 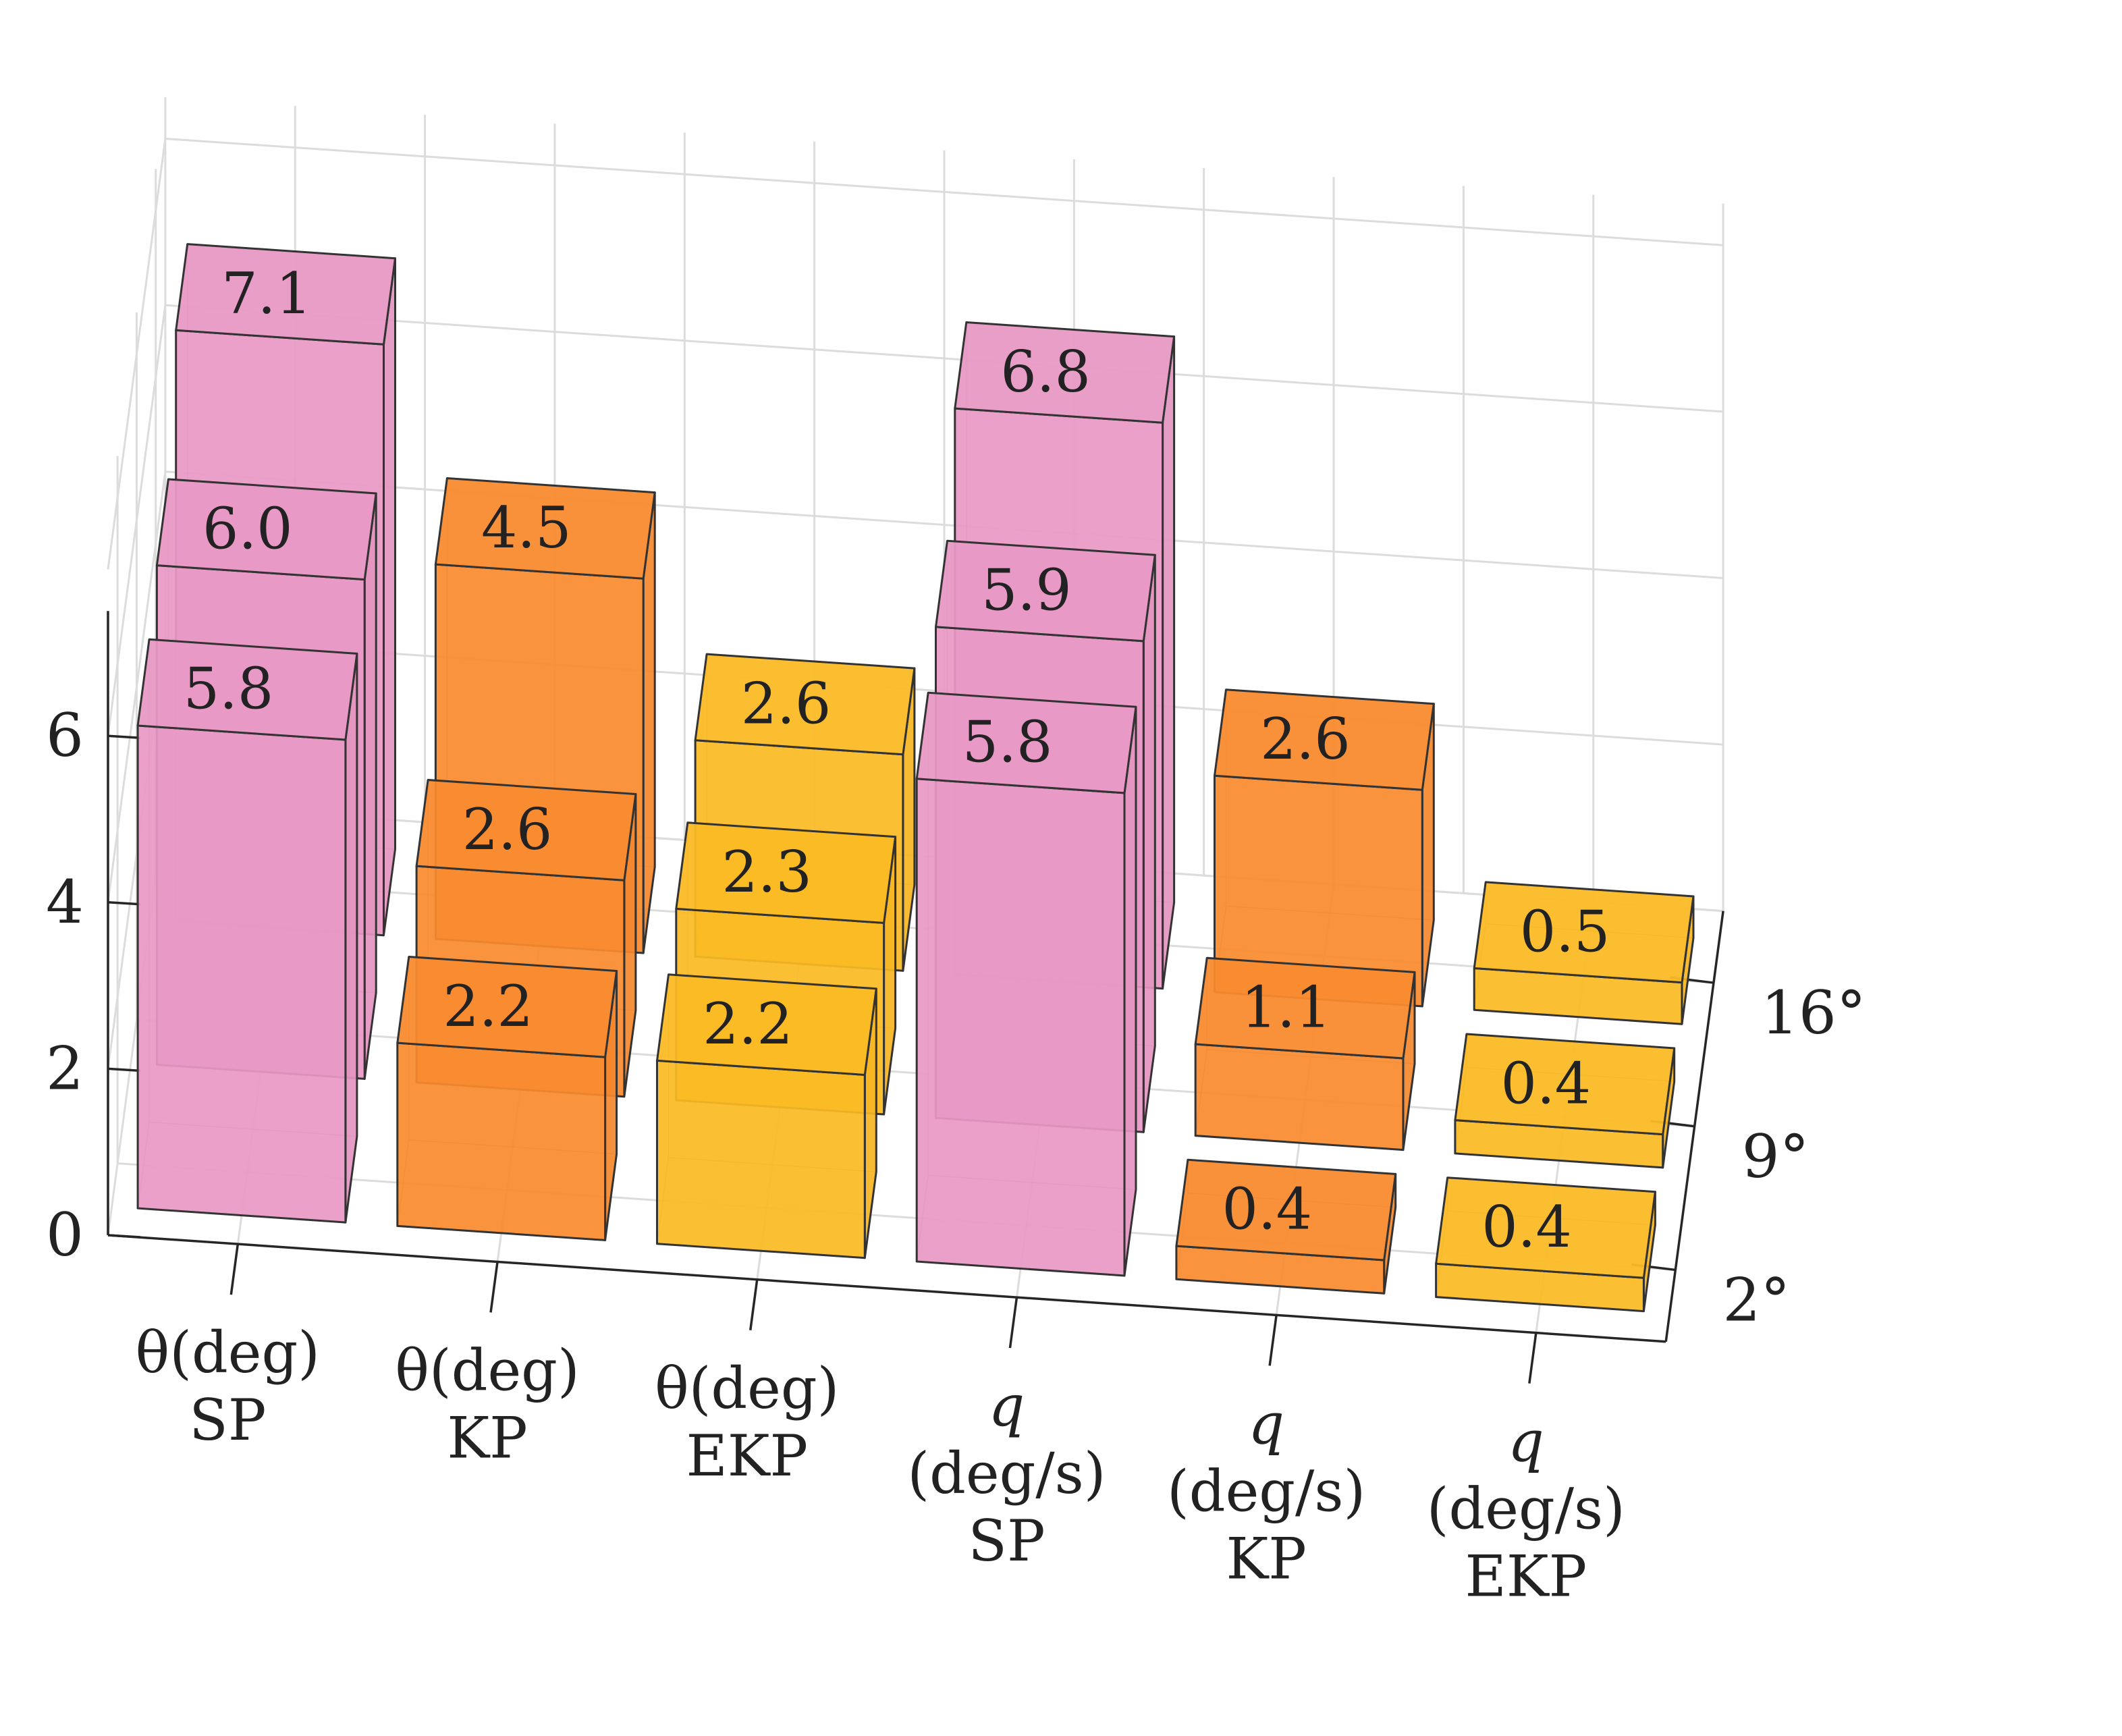 What do you see at coordinates (247, 528) in the screenshot?
I see `data-label: 6.0` at bounding box center [247, 528].